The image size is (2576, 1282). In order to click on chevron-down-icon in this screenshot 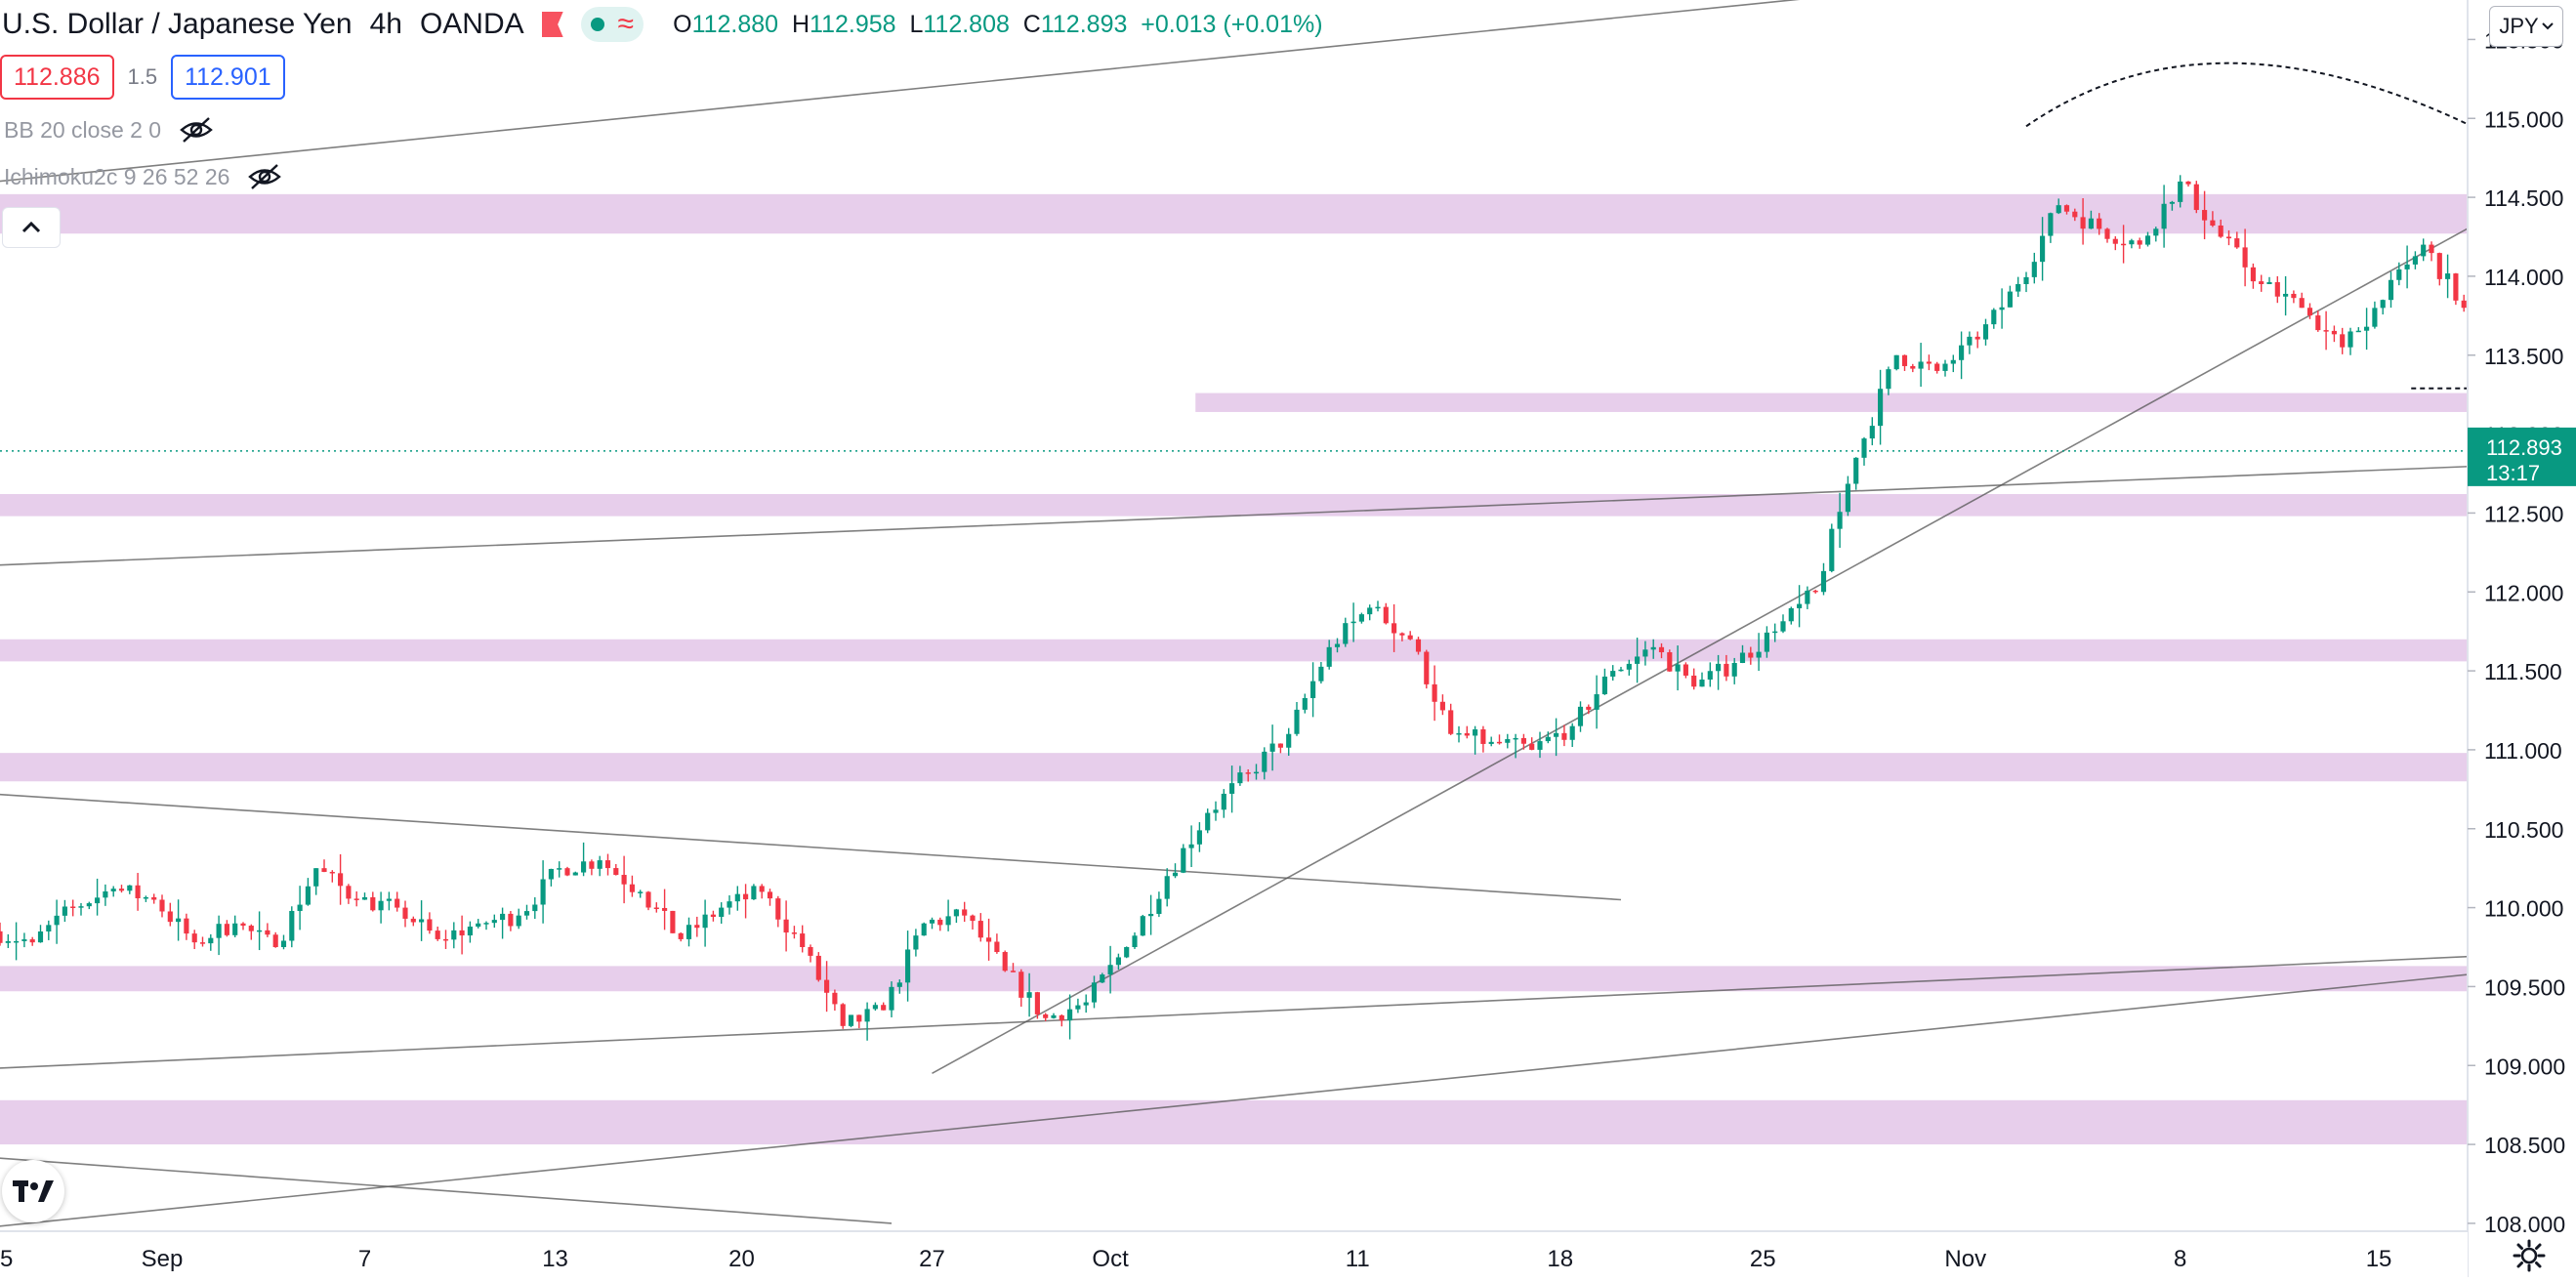, I will do `click(2548, 26)`.